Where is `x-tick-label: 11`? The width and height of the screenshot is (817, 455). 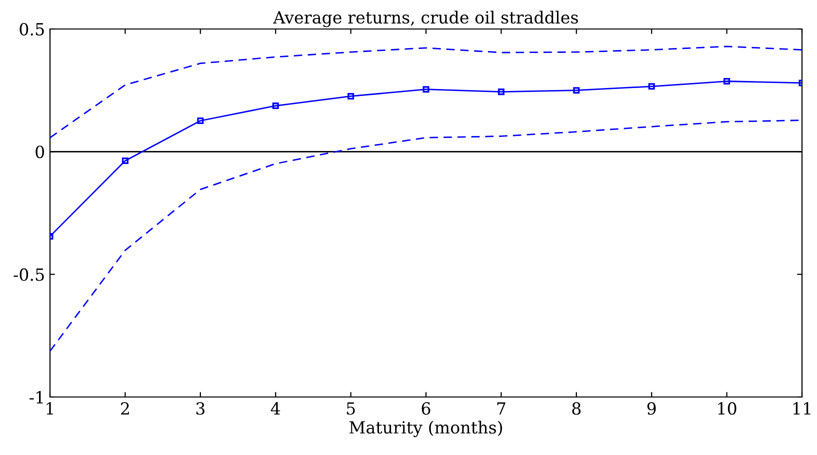 x-tick-label: 11 is located at coordinates (801, 408).